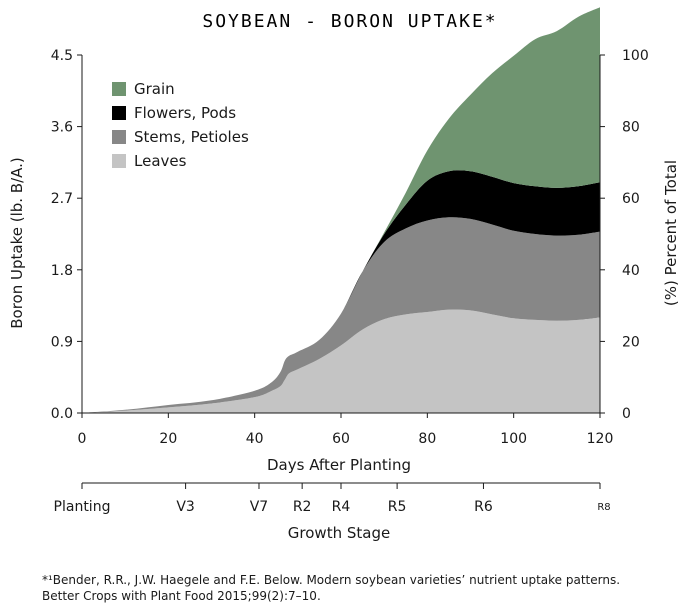  I want to click on x-axis-label: Days After Planting, so click(339, 465).